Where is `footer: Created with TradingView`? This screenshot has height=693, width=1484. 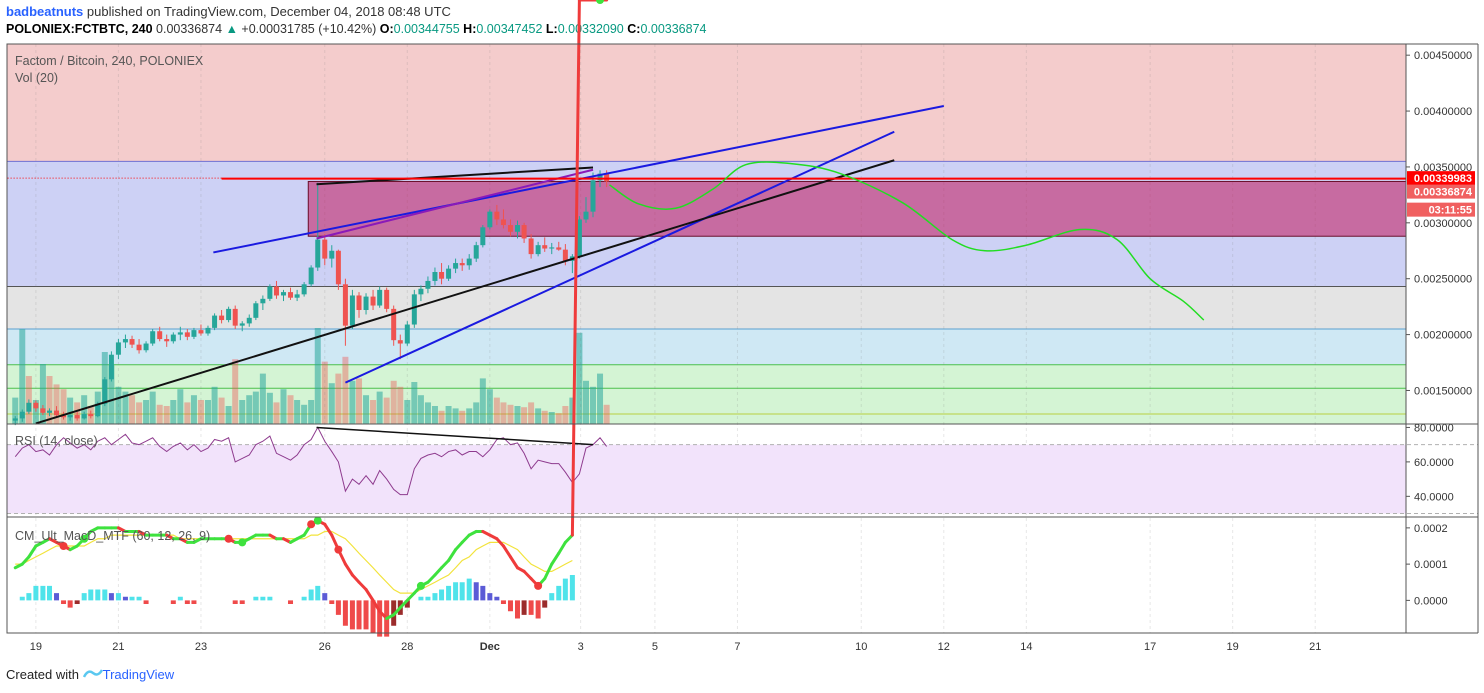 footer: Created with TradingView is located at coordinates (90, 674).